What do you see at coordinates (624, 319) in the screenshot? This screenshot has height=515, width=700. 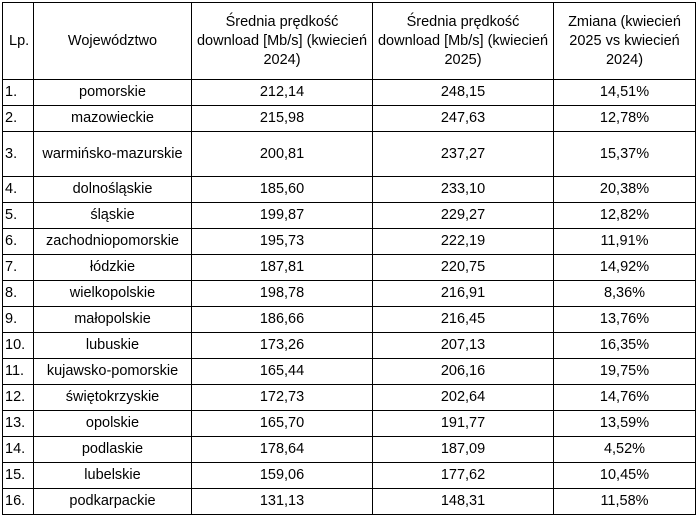 I see `row-change: 13,76%` at bounding box center [624, 319].